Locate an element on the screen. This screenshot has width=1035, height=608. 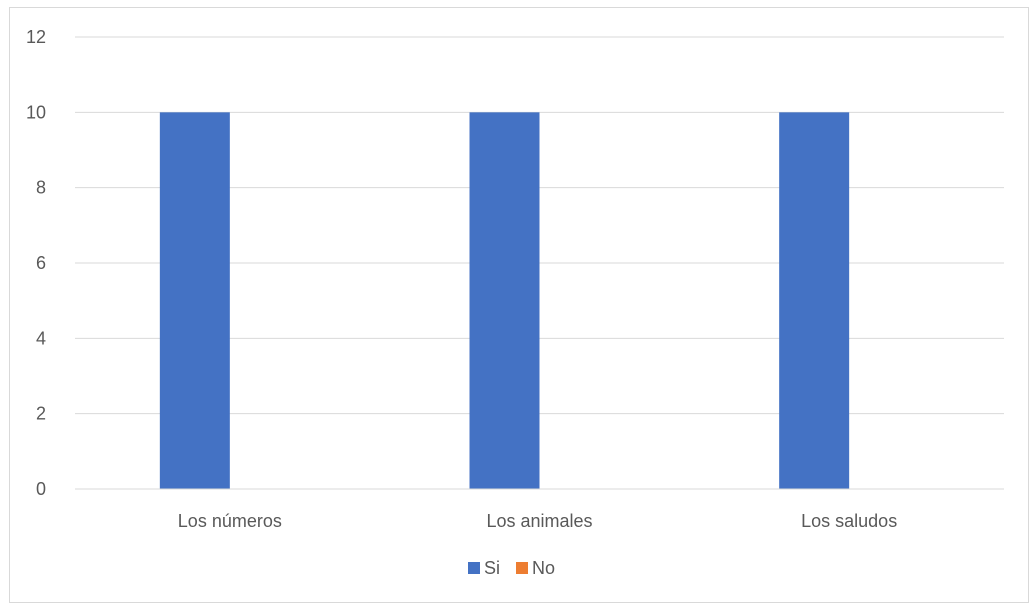
legend-label: Si is located at coordinates (492, 568).